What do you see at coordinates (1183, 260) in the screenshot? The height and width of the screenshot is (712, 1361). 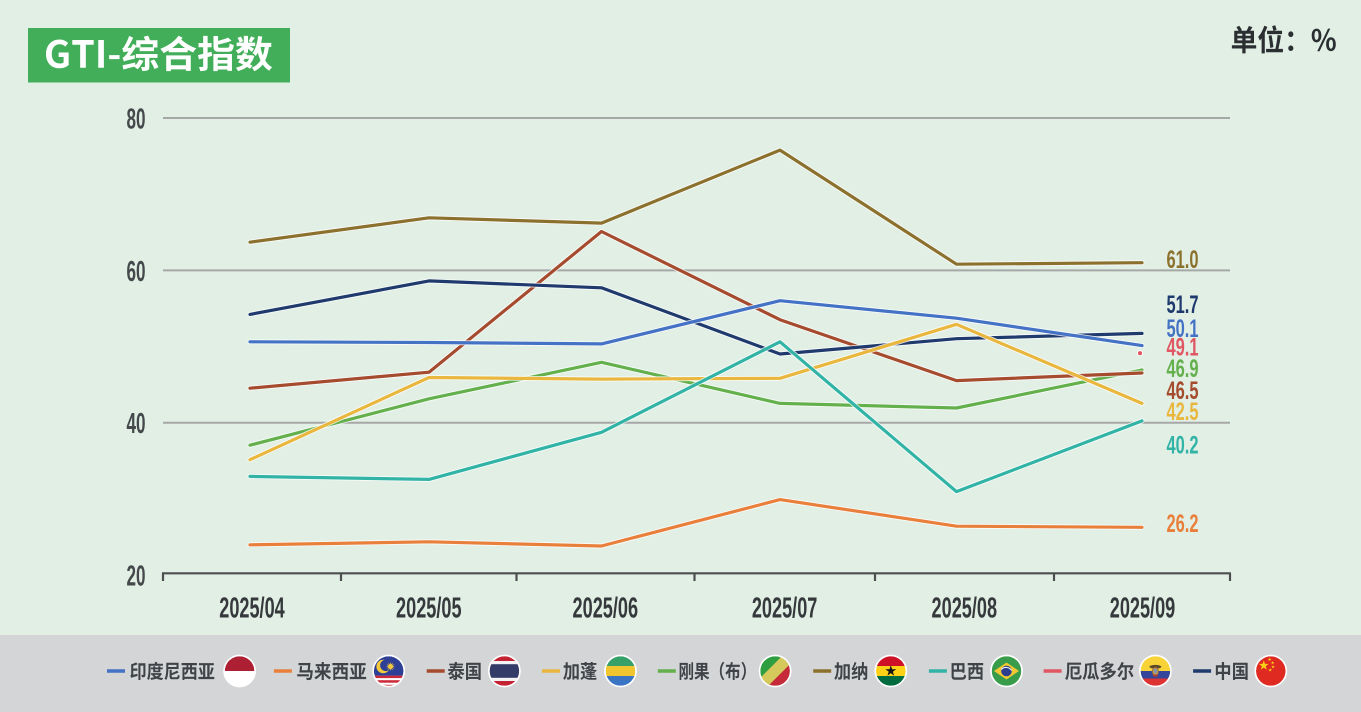 I see `svg-text: 61.0` at bounding box center [1183, 260].